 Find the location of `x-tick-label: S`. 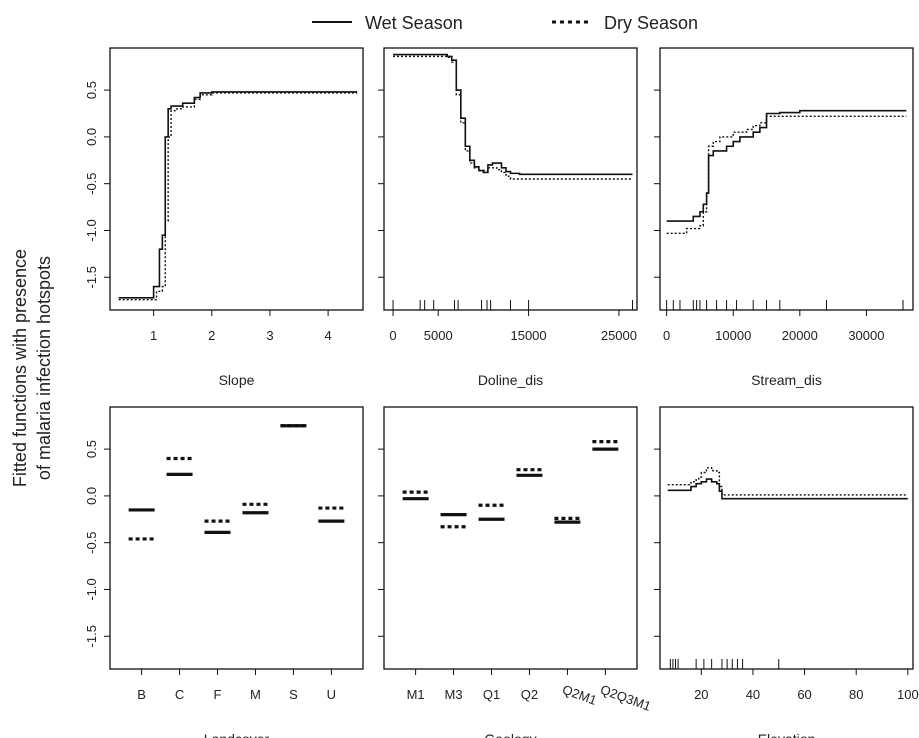

x-tick-label: S is located at coordinates (293, 694).